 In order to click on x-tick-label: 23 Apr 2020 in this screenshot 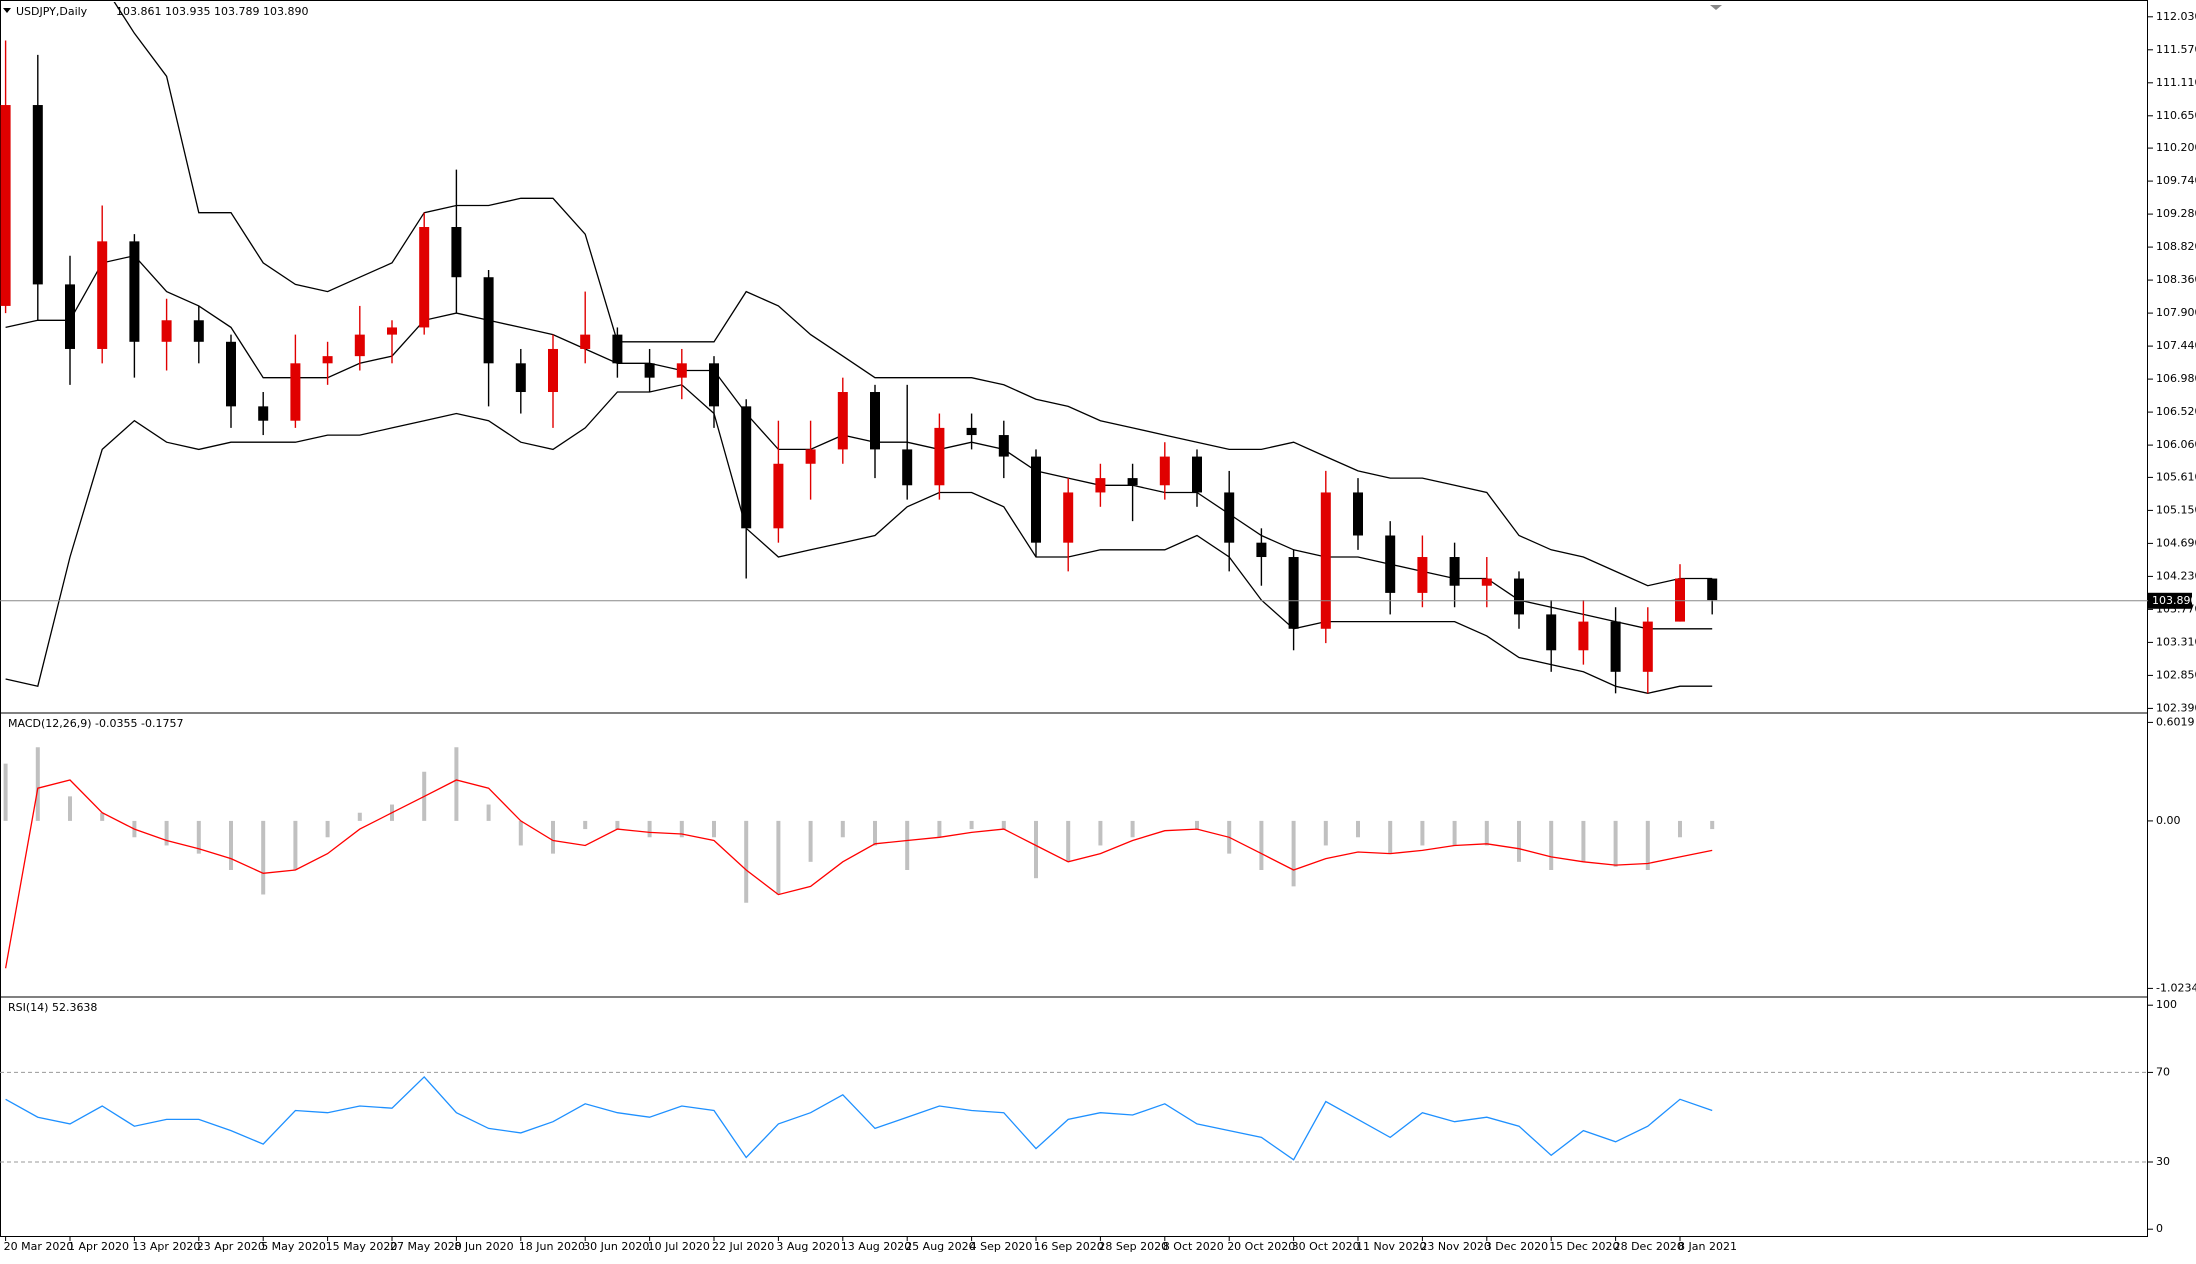, I will do `click(231, 1246)`.